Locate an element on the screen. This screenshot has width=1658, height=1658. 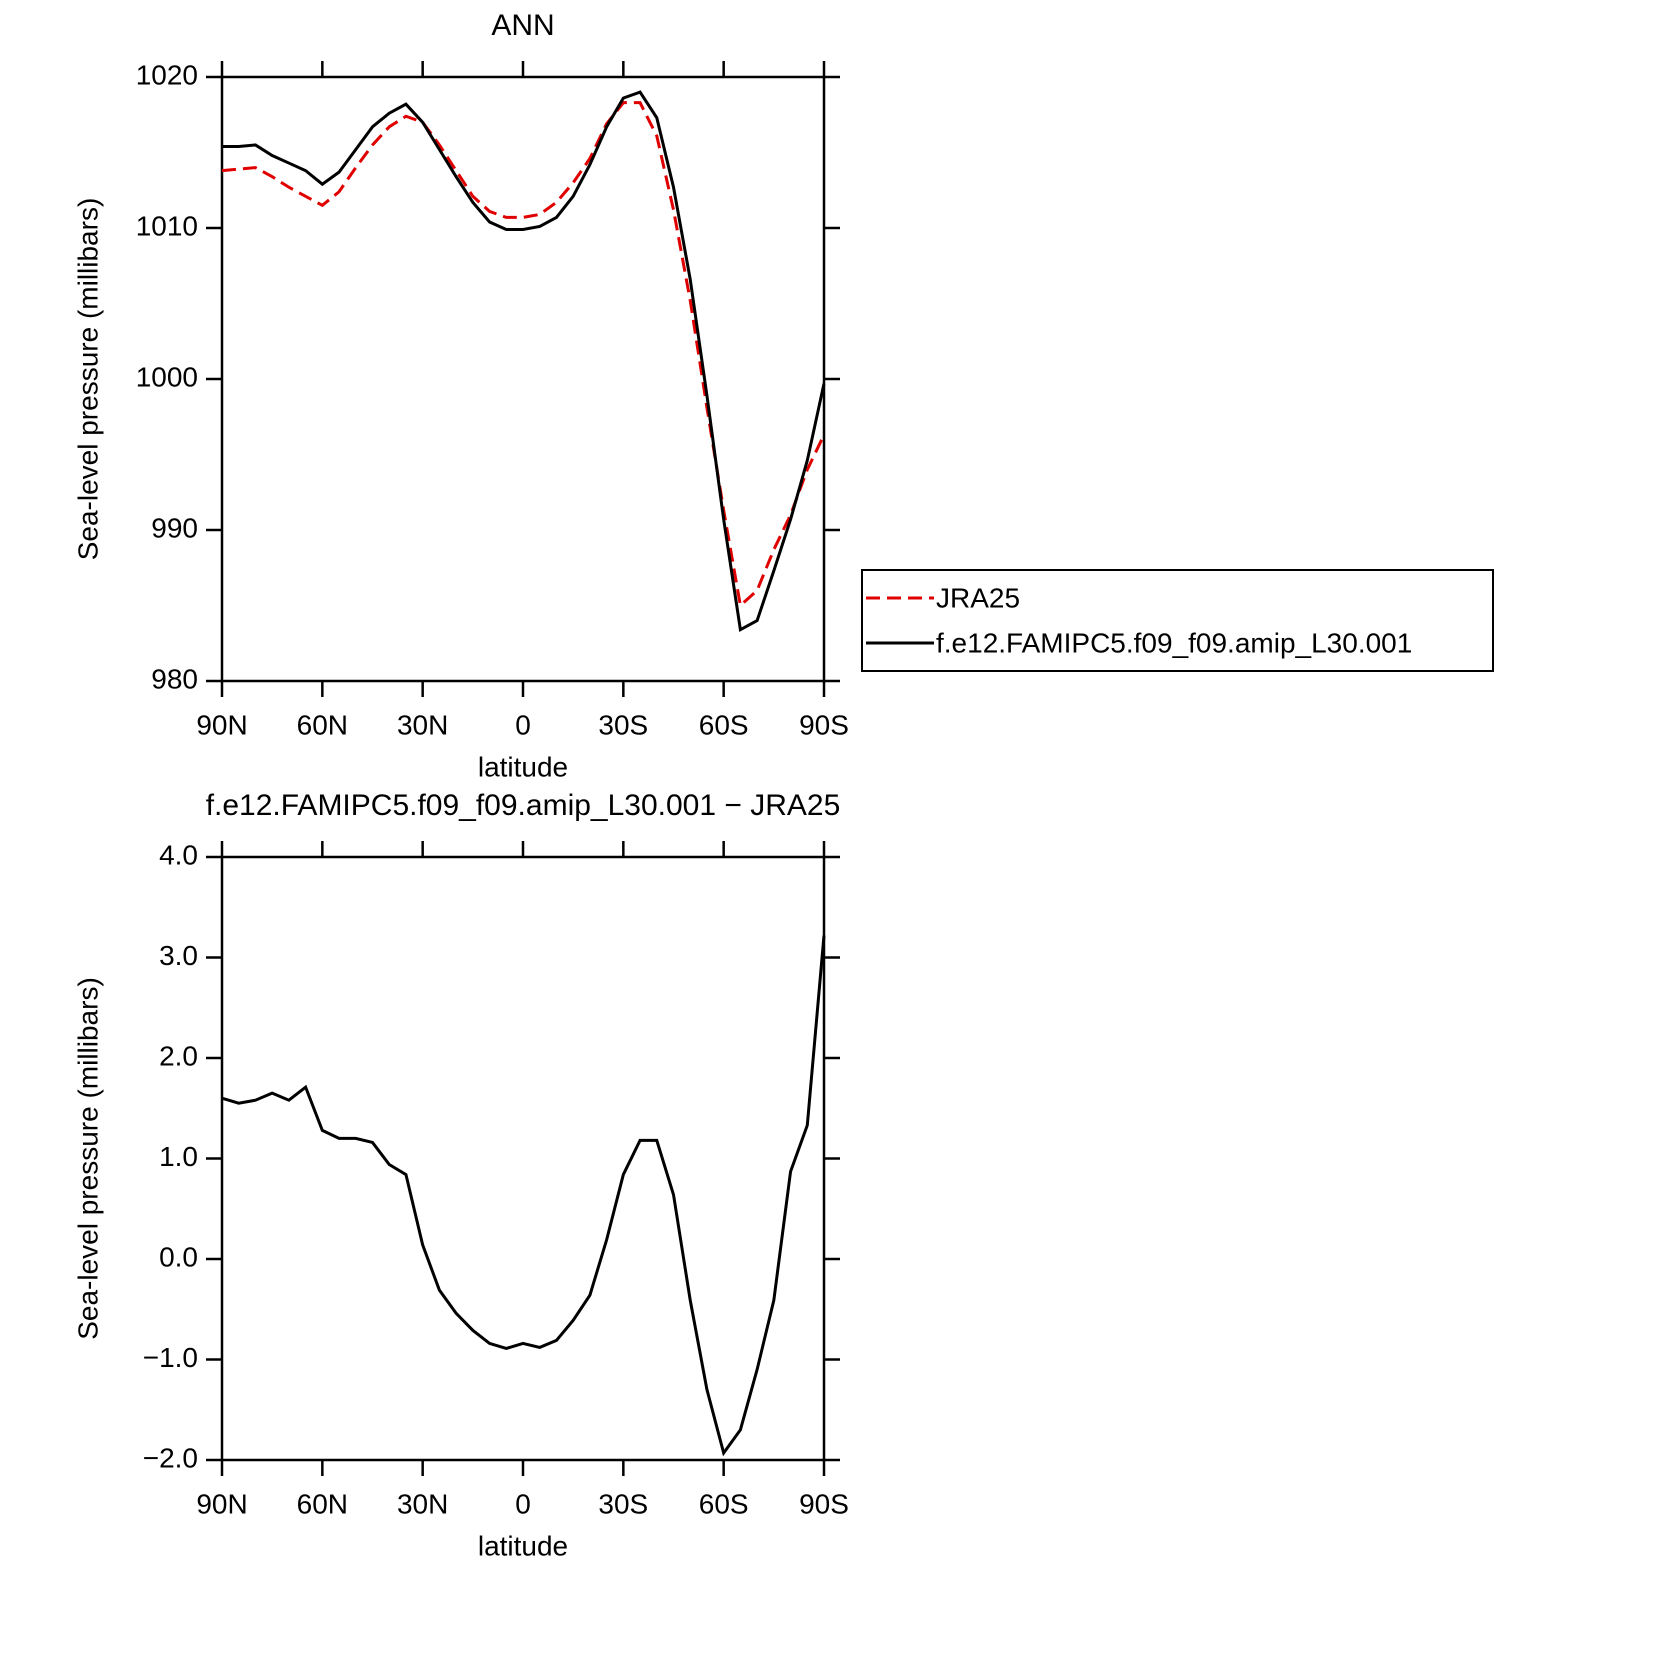
y-tick-label: 4.0 is located at coordinates (178, 854).